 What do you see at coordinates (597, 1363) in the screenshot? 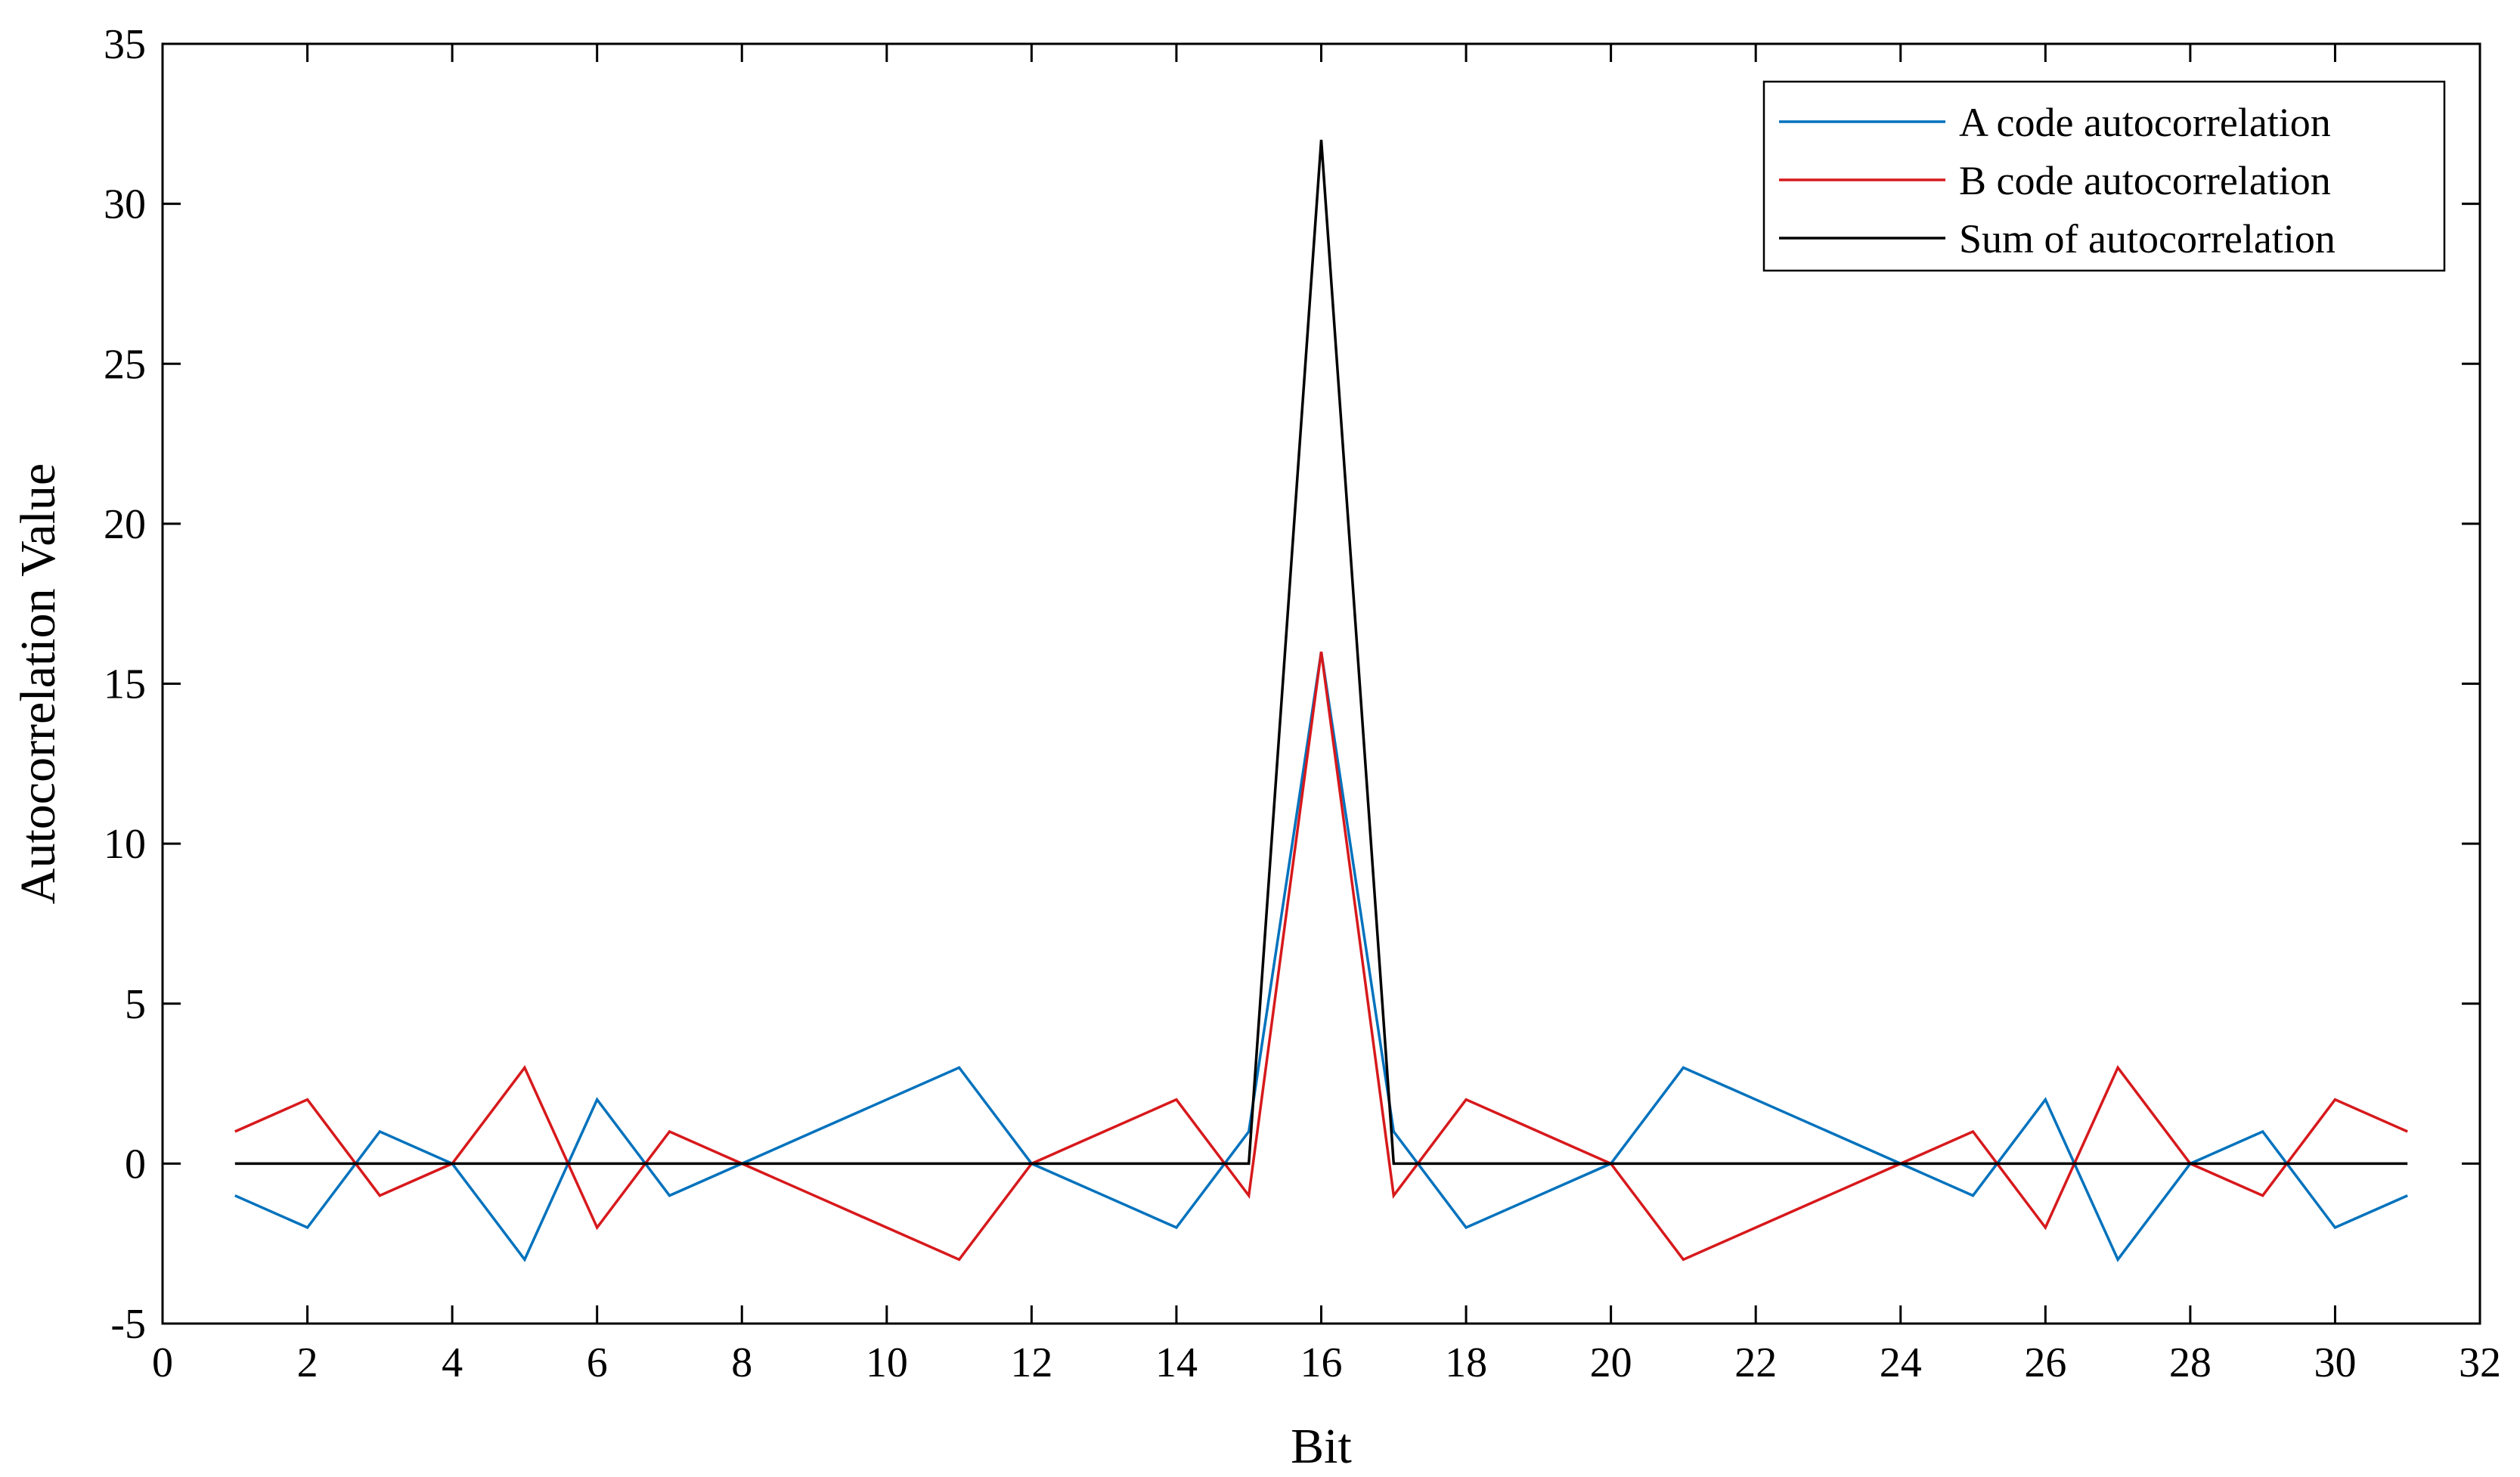
I see `x-tick-label: 6` at bounding box center [597, 1363].